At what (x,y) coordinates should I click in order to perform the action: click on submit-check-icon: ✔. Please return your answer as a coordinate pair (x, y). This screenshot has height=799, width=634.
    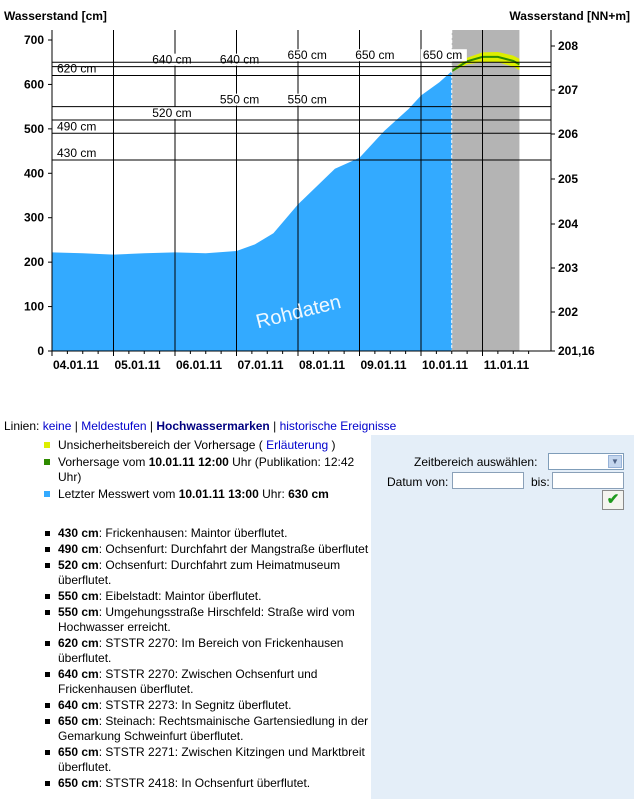
    Looking at the image, I should click on (613, 500).